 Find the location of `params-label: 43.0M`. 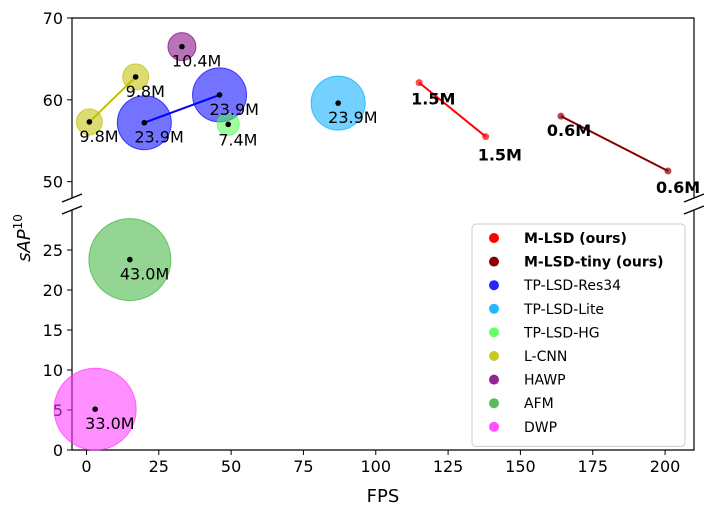

params-label: 43.0M is located at coordinates (144, 274).